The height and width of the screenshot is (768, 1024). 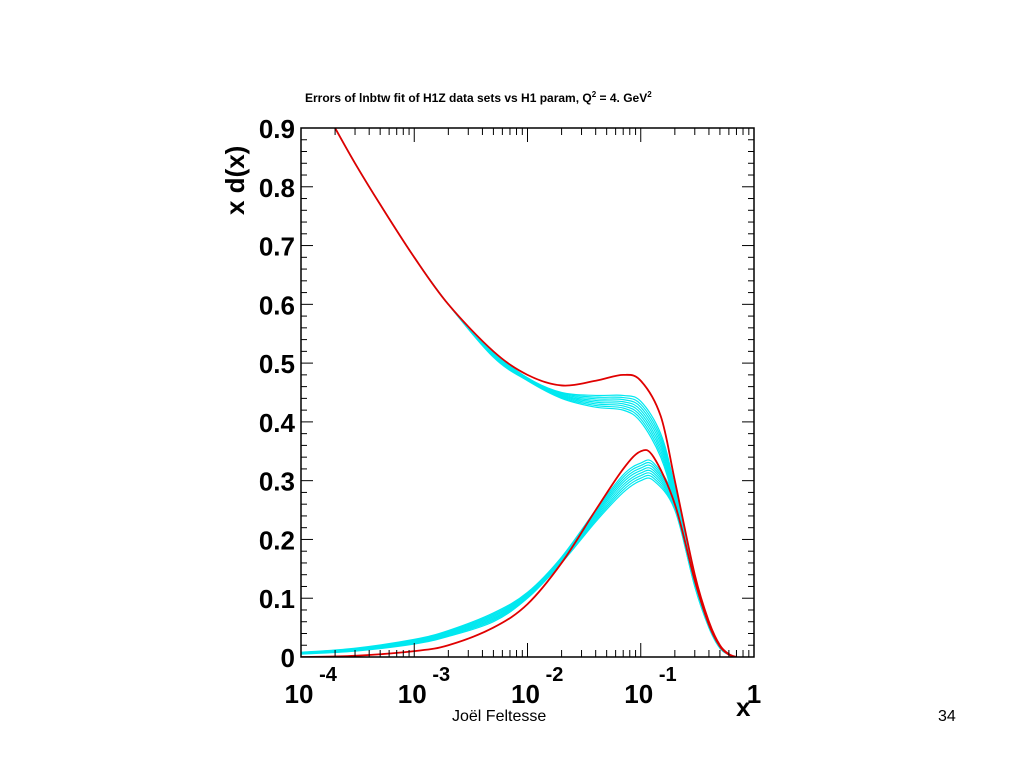 What do you see at coordinates (277, 540) in the screenshot?
I see `y-tick-label: 0.2` at bounding box center [277, 540].